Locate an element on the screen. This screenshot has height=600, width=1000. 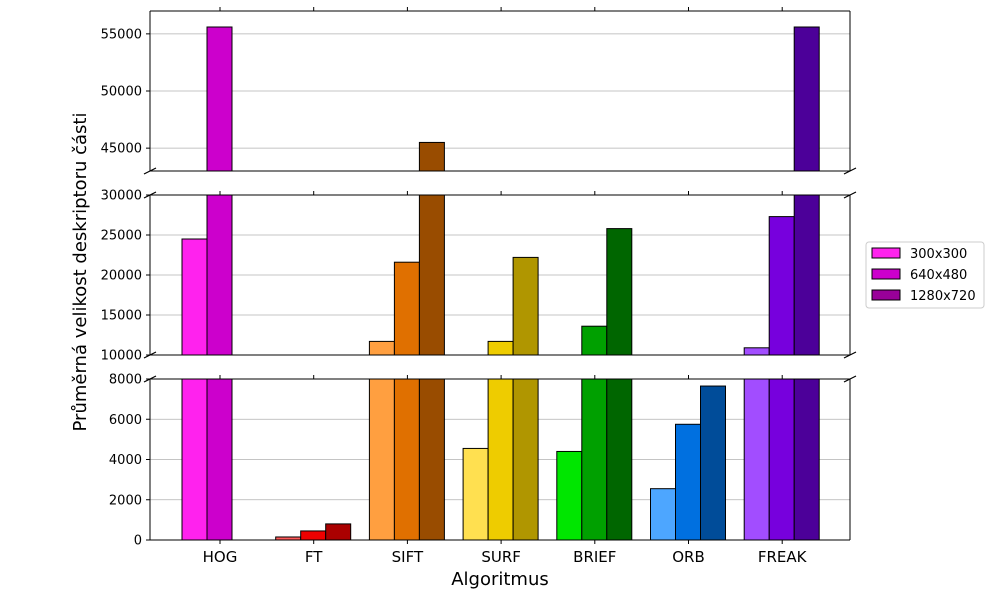
bar-orb-640x480 is located at coordinates (688, 481).